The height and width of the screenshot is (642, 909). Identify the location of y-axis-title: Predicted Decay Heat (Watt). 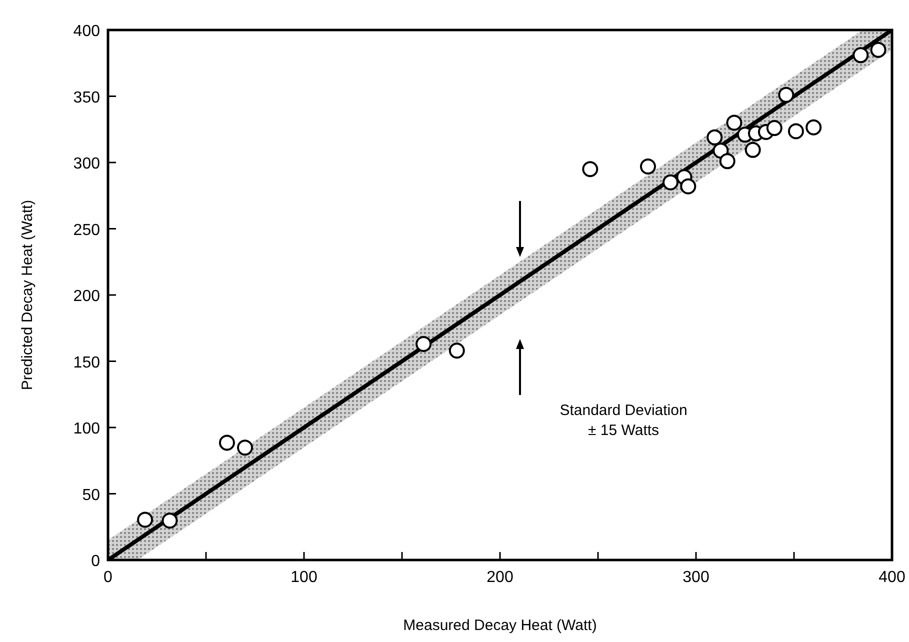
(27, 295).